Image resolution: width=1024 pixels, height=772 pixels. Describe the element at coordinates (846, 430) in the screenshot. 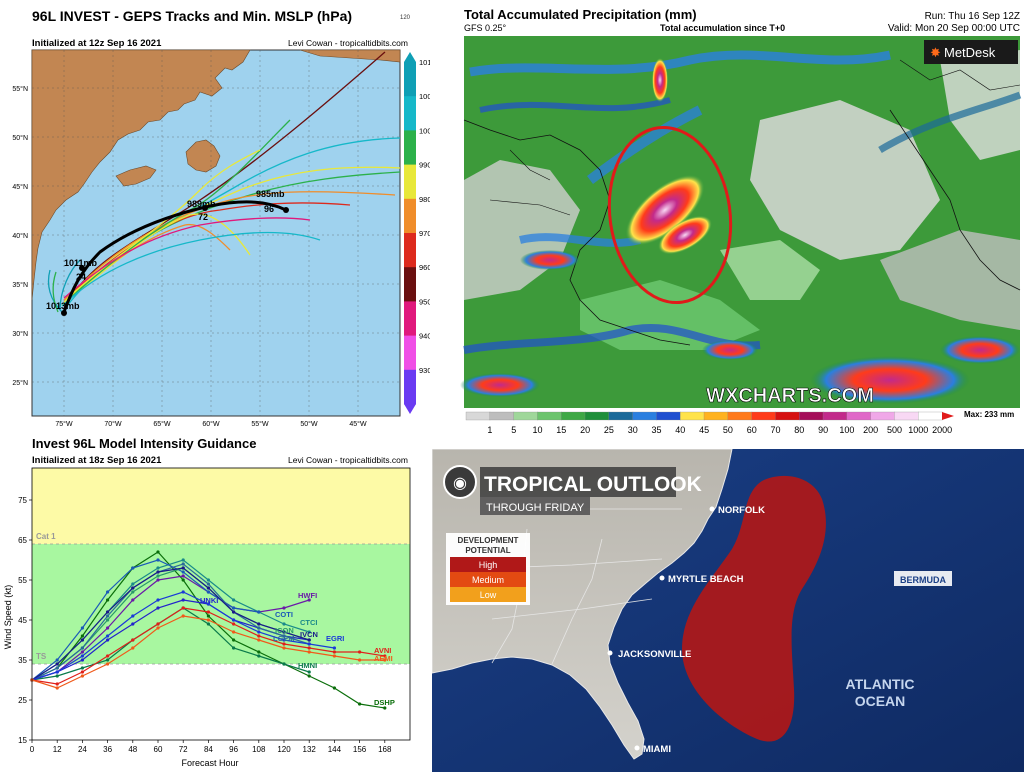

I see `scale-label: 100` at that location.